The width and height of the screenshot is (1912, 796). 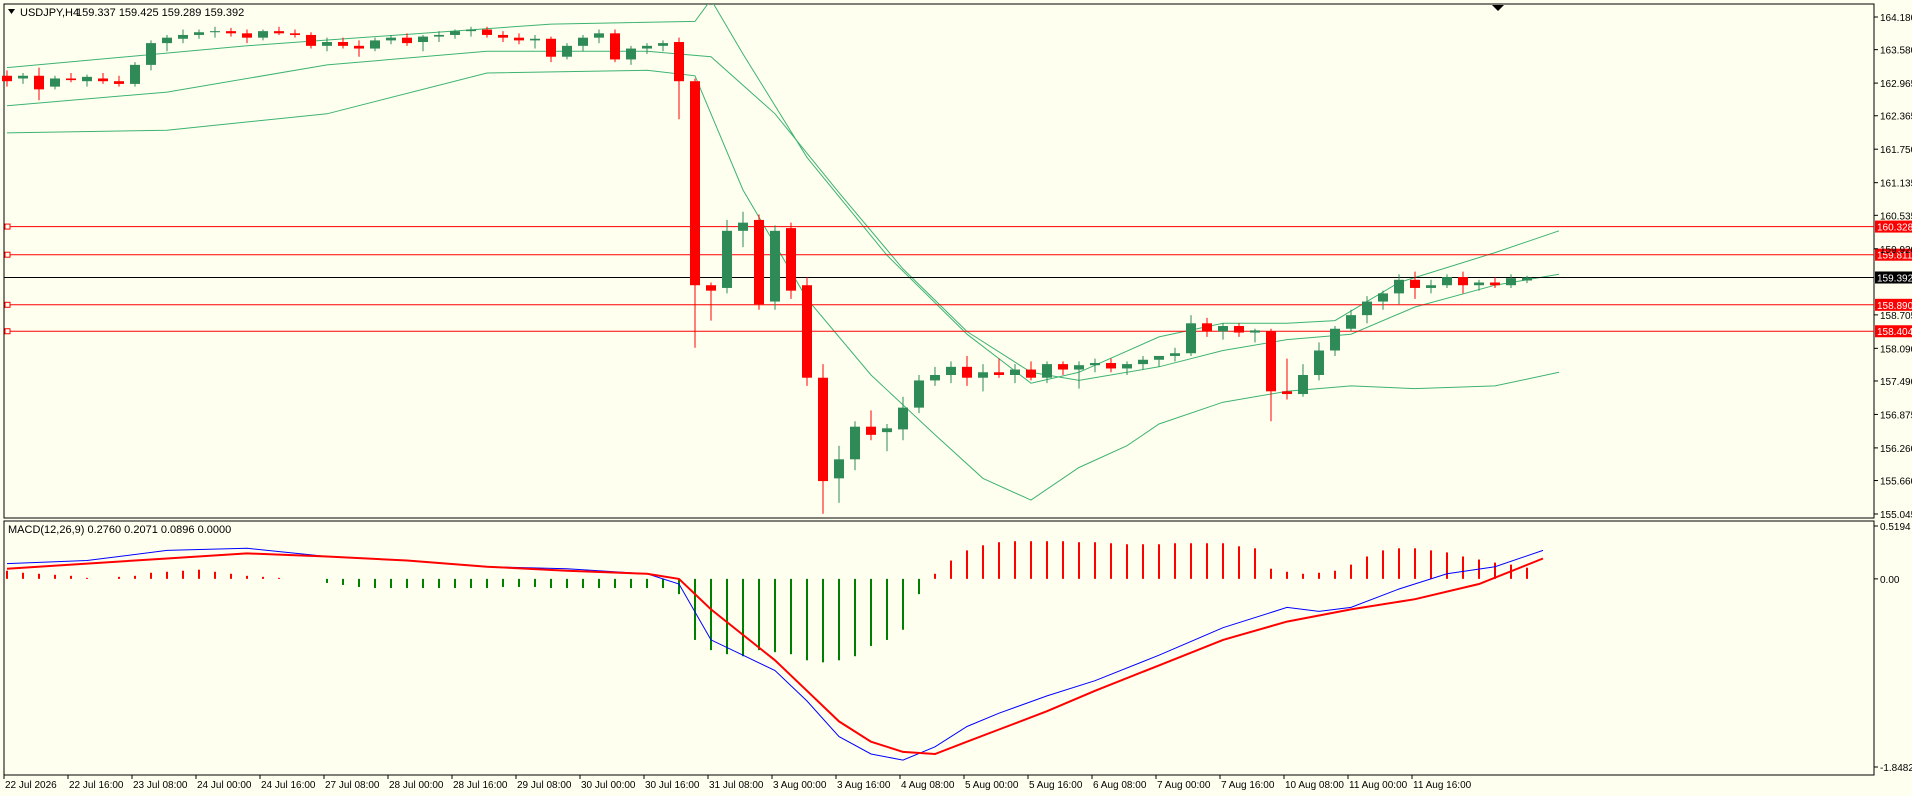 What do you see at coordinates (1314, 785) in the screenshot?
I see `time-tick-label: 10 Aug 08:00` at bounding box center [1314, 785].